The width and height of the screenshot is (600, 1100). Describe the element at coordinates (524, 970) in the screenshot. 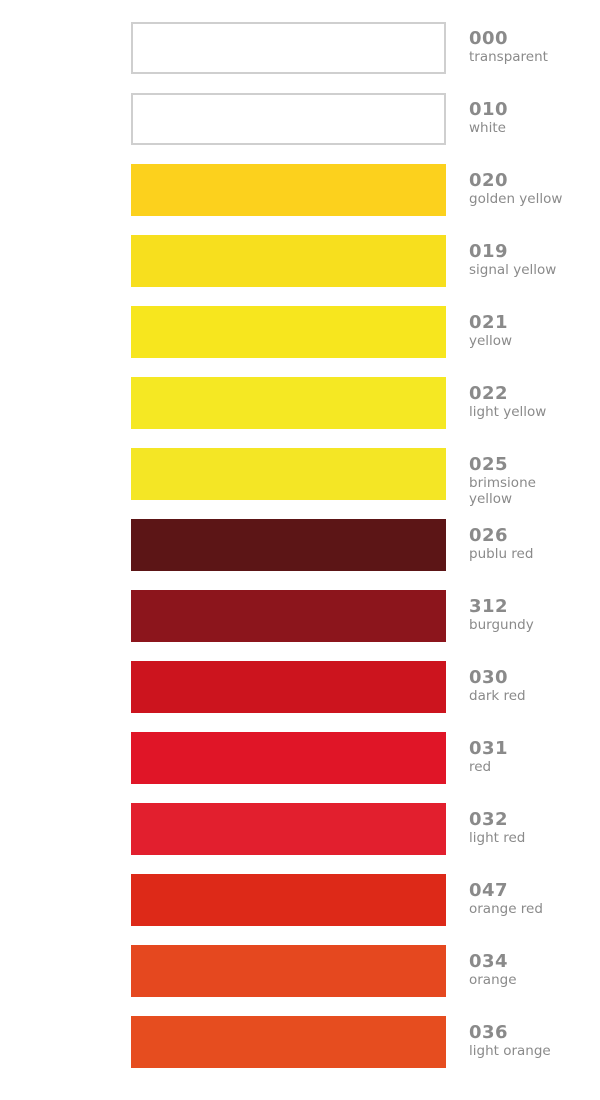

I see `swatch-label: 034 orange` at that location.